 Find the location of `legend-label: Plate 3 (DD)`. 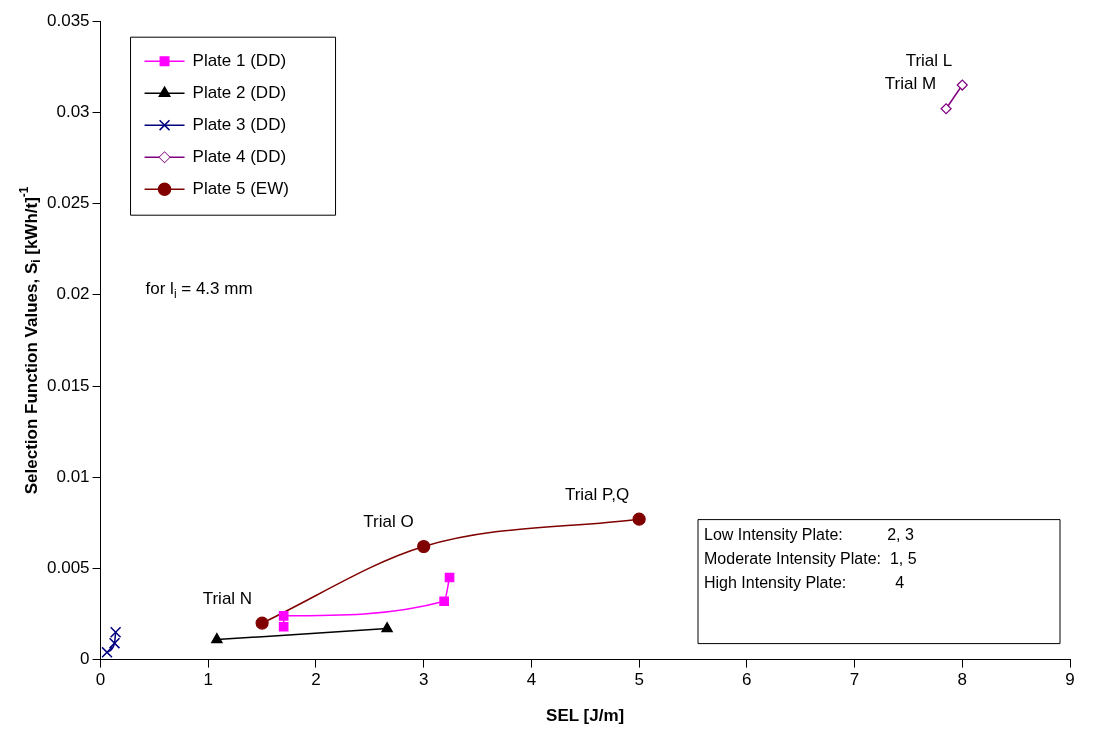

legend-label: Plate 3 (DD) is located at coordinates (239, 124).